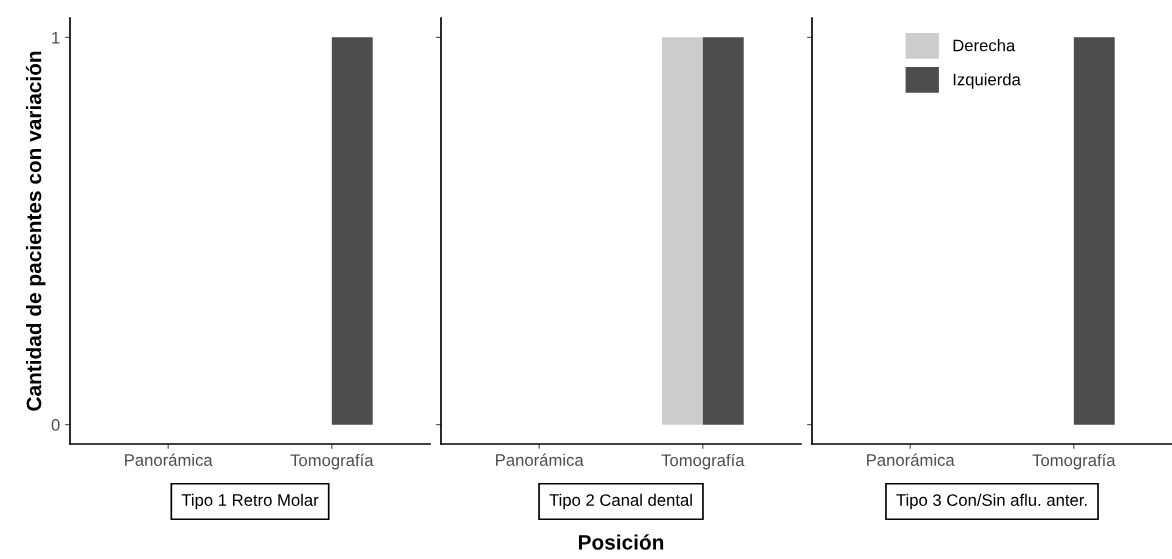  I want to click on text: Tipo 1 Retro Molar, so click(250, 501).